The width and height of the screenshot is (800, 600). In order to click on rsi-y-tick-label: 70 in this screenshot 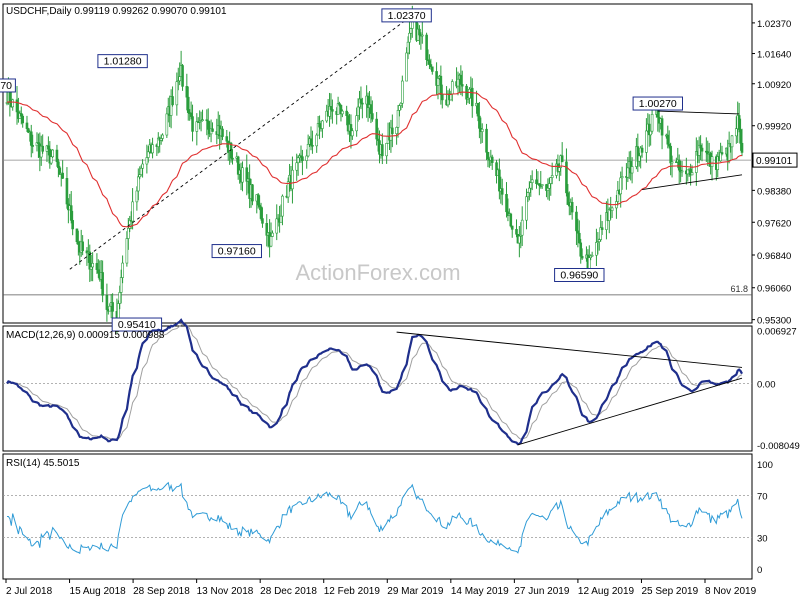, I will do `click(762, 497)`.